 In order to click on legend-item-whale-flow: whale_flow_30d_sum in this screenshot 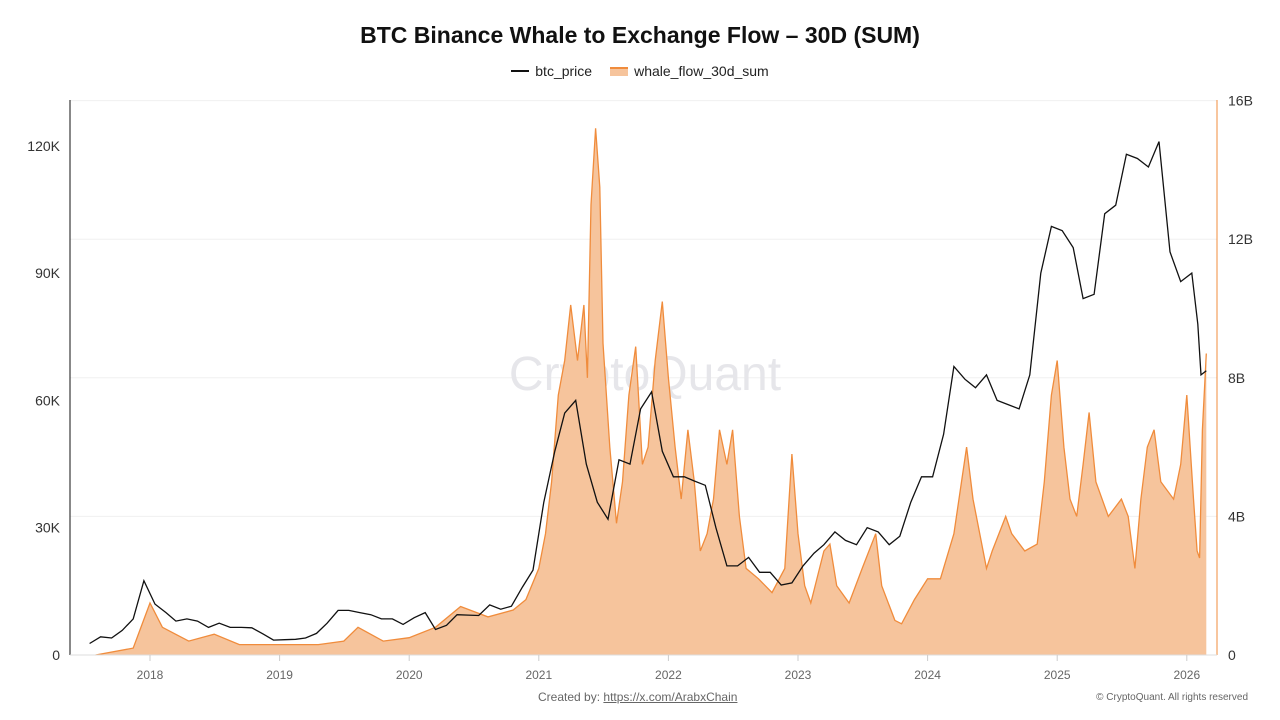, I will do `click(689, 71)`.